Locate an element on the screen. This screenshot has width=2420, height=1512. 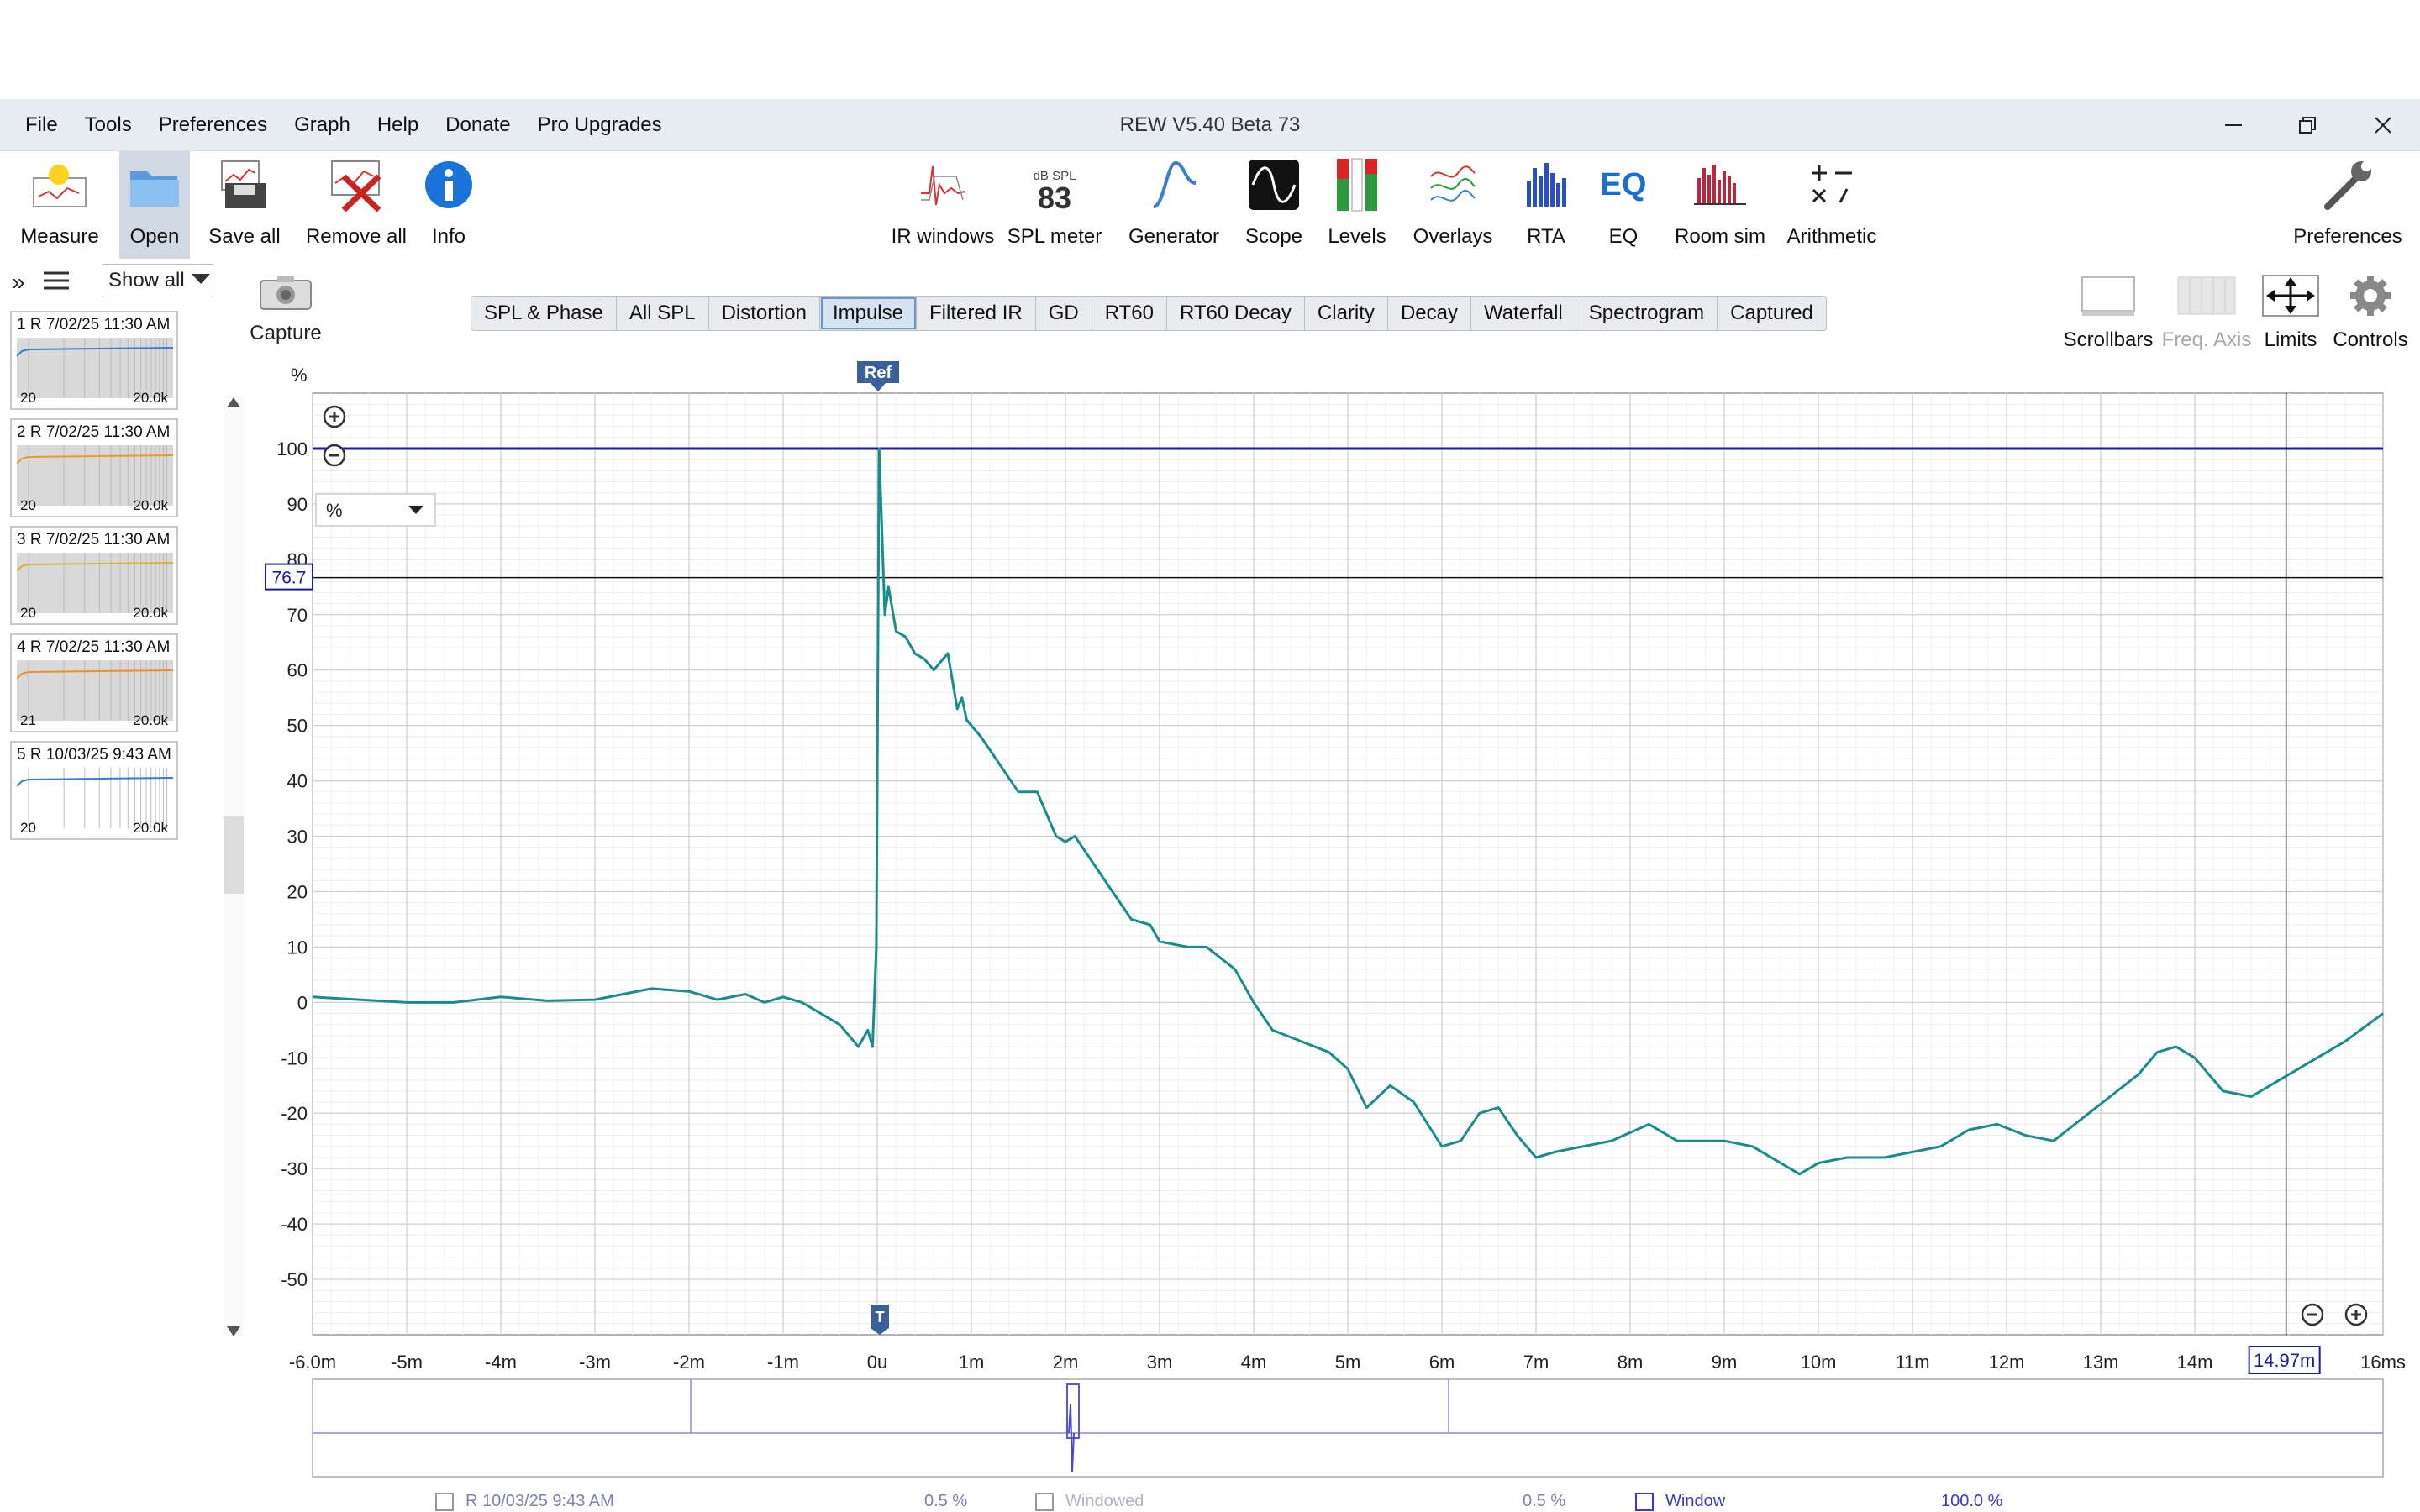
legend-item-windowed: Windowed is located at coordinates (1089, 1501).